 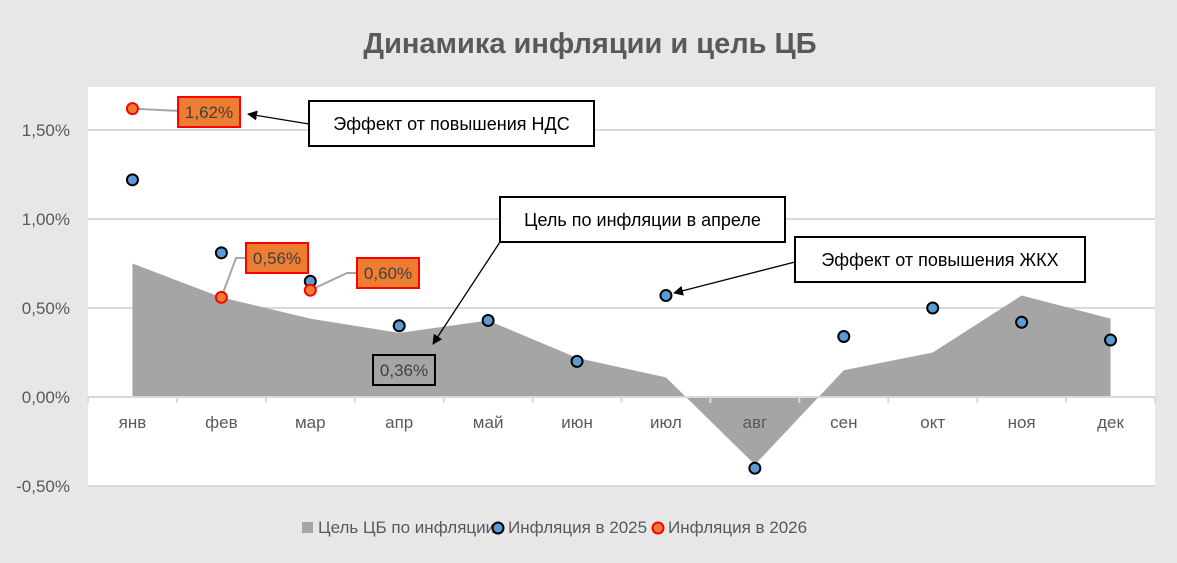 What do you see at coordinates (488, 422) in the screenshot?
I see `x-tick-label: май` at bounding box center [488, 422].